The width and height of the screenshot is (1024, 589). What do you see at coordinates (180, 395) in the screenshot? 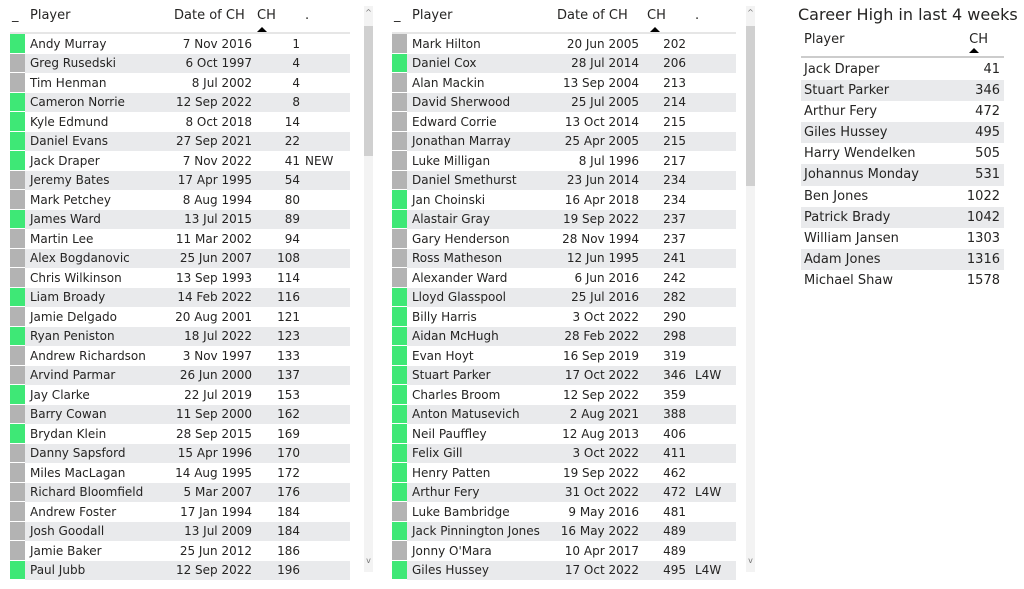
I see `table-row: Jay Clarke 22 Jul 2019 153` at bounding box center [180, 395].